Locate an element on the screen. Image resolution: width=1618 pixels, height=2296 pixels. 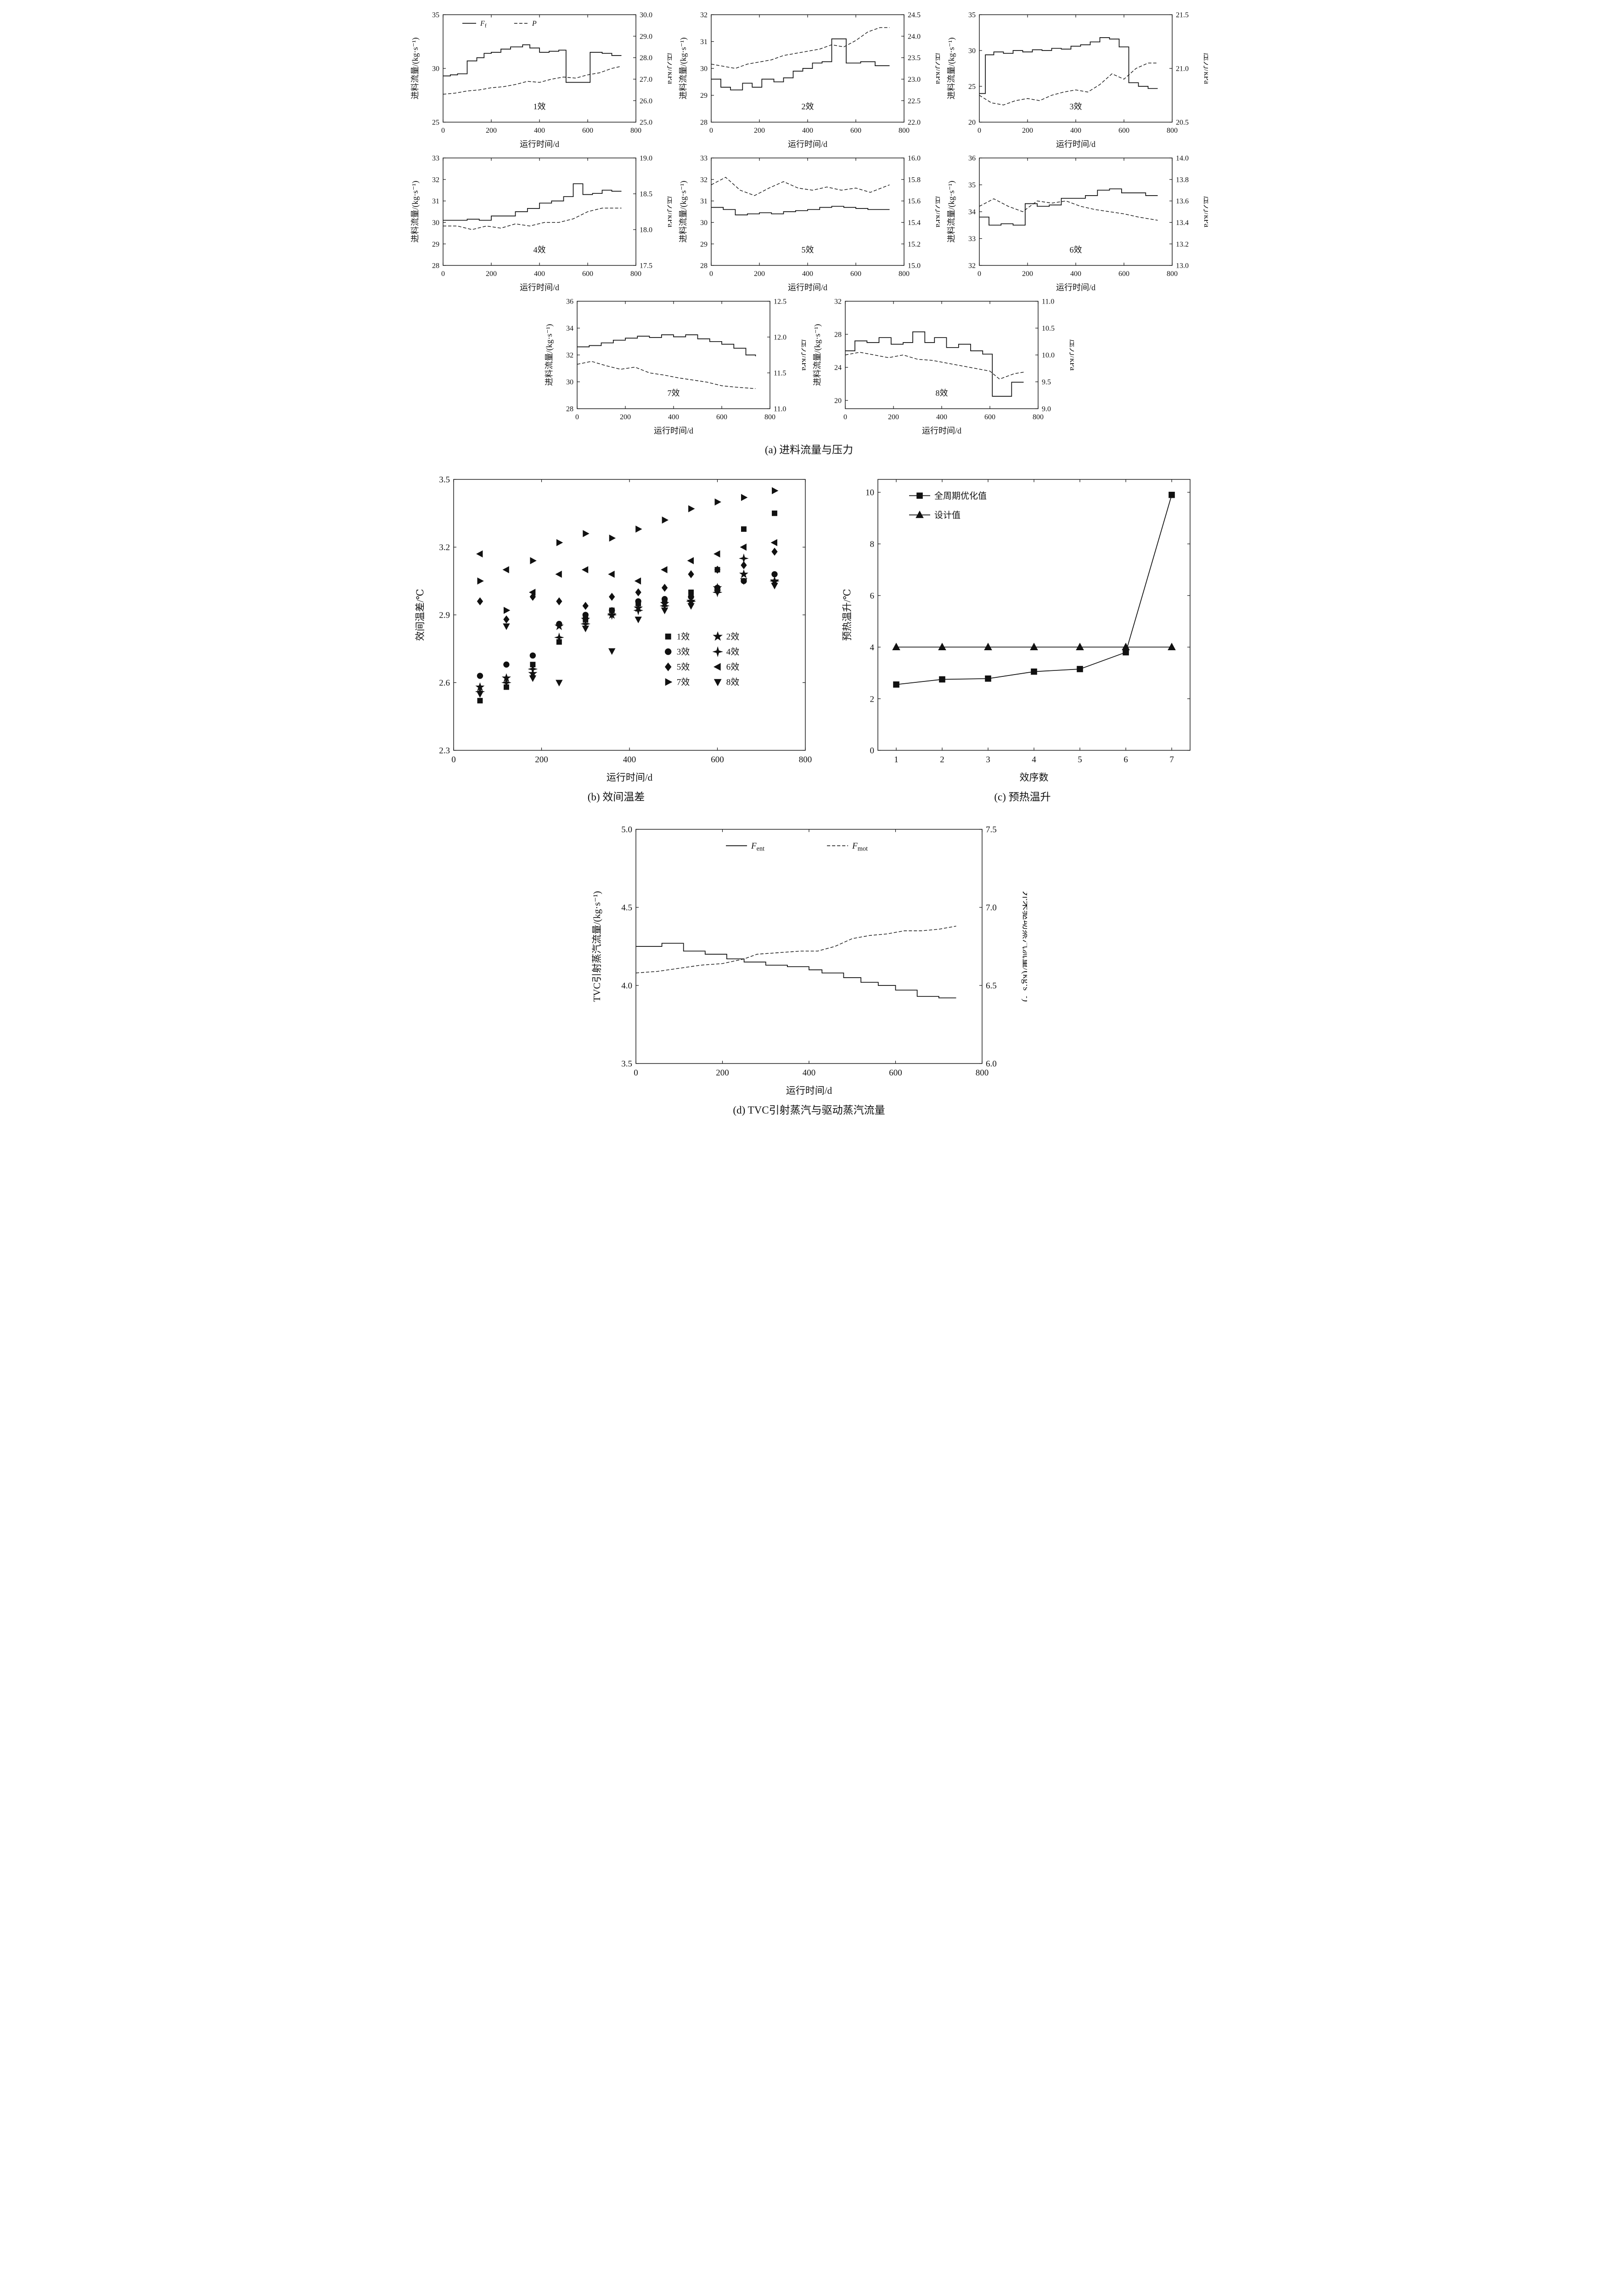
svg-text: 效间温差/℃ is located at coordinates (420, 615).